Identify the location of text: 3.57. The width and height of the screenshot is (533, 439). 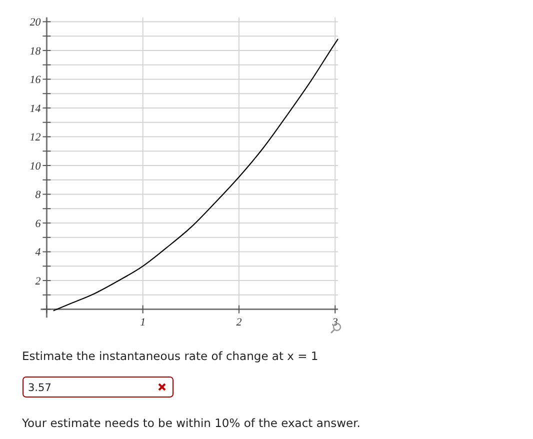
(40, 388).